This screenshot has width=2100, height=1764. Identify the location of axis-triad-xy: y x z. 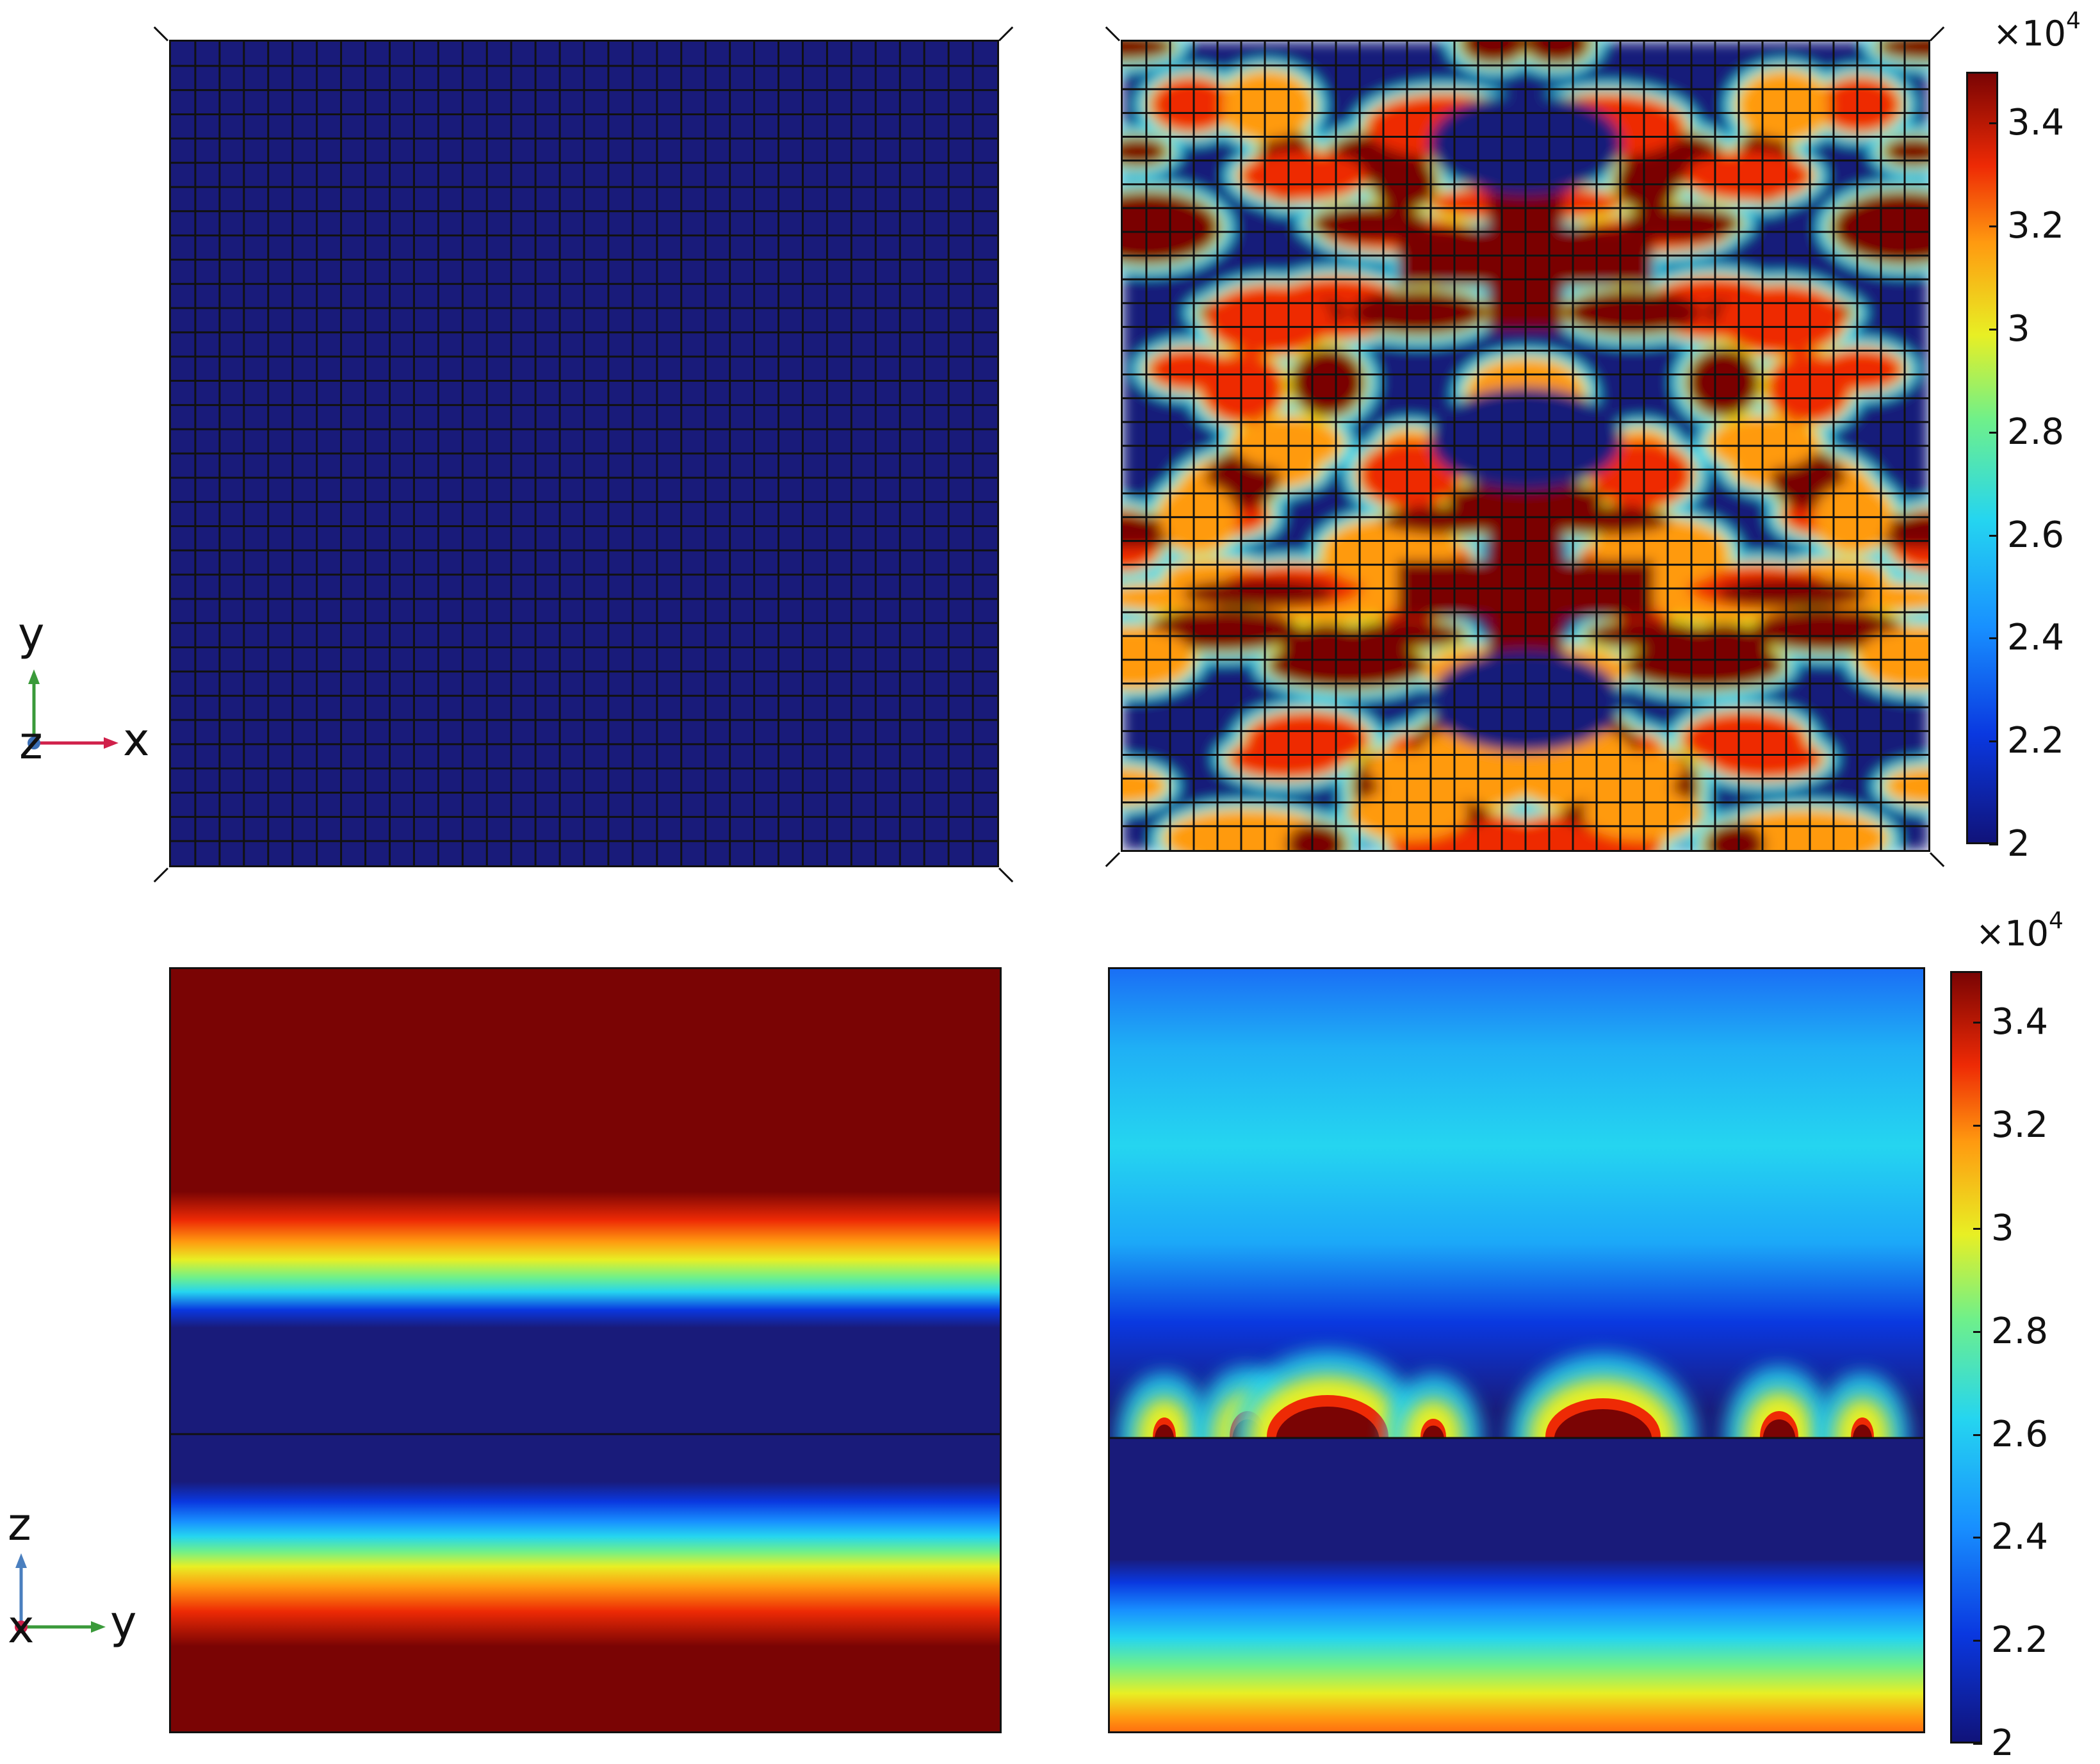
(81, 688).